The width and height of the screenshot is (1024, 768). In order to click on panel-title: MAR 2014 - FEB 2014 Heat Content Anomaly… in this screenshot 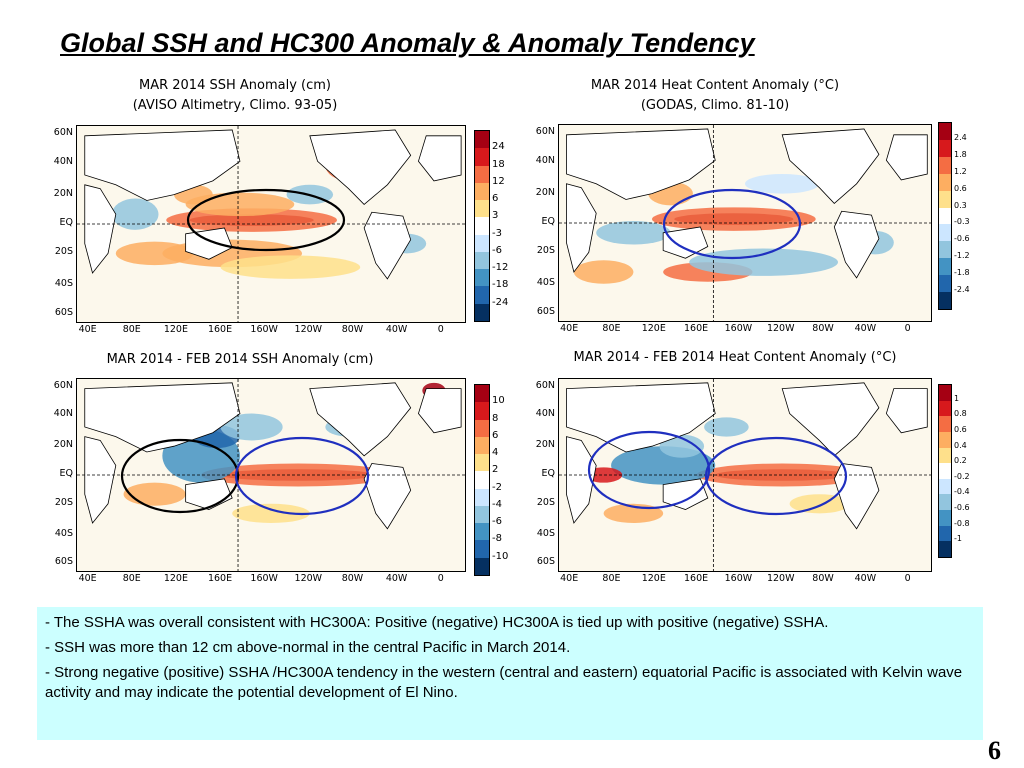, I will do `click(735, 357)`.